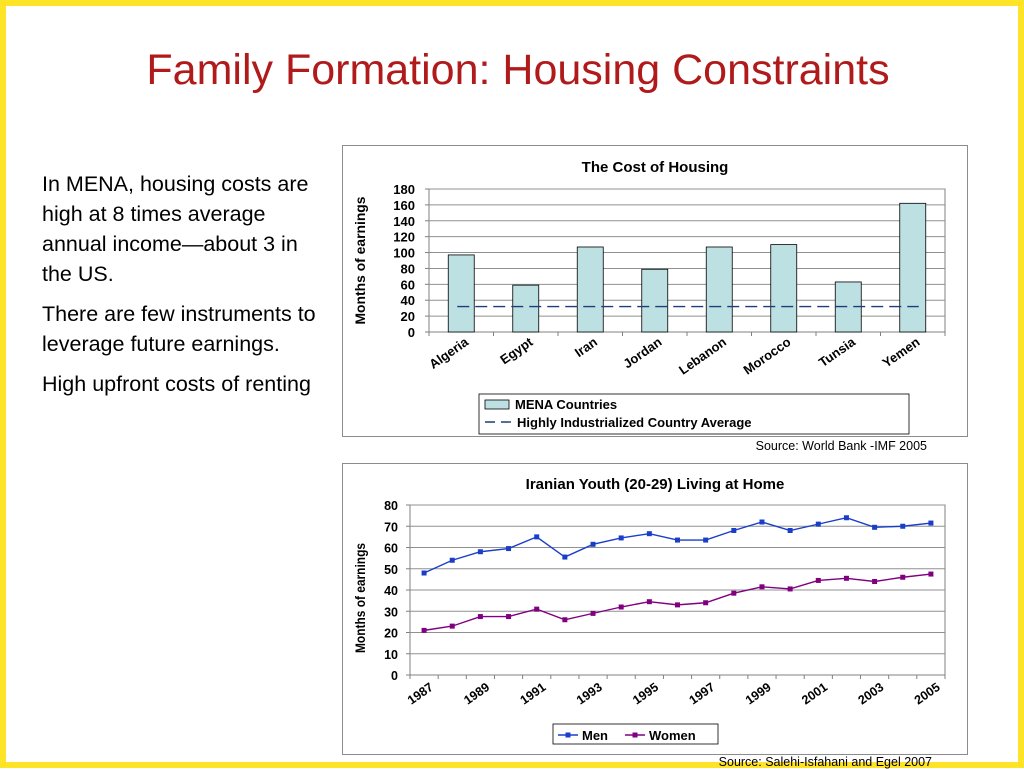 The height and width of the screenshot is (769, 1024). What do you see at coordinates (593, 613) in the screenshot?
I see `point-women-1993` at bounding box center [593, 613].